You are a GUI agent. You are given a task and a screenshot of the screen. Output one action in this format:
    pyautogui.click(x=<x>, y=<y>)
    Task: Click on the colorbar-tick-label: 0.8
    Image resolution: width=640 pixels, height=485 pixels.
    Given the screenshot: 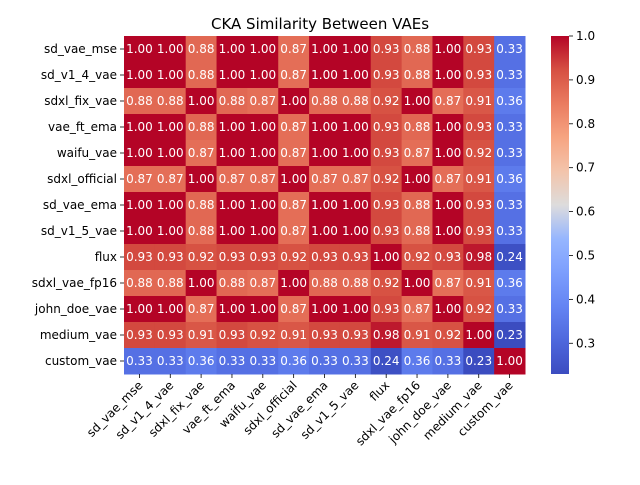 What is the action you would take?
    pyautogui.click(x=585, y=124)
    